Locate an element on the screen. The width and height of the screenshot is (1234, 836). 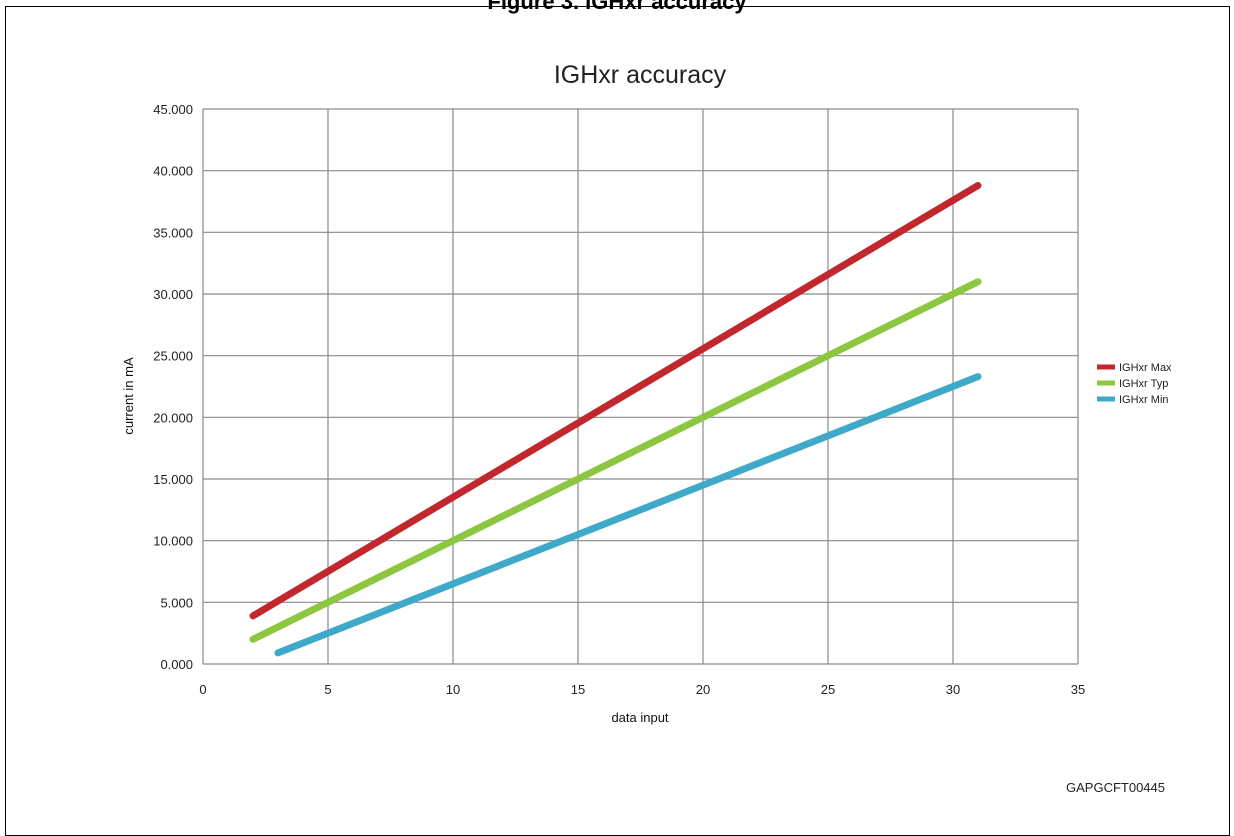
y-tick-label: 15.000 is located at coordinates (173, 479).